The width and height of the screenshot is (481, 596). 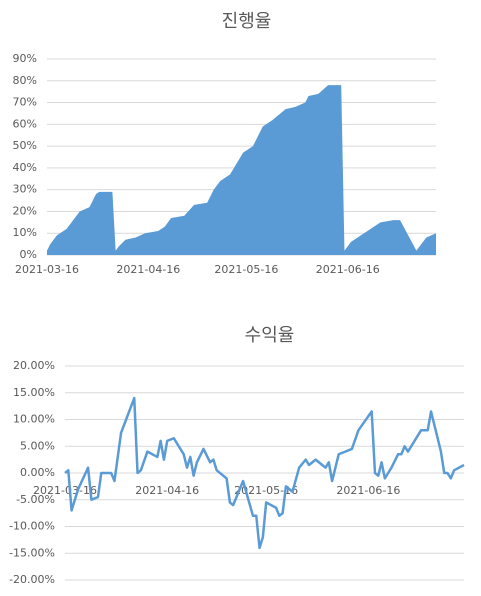 What do you see at coordinates (25, 167) in the screenshot?
I see `y-tick-label: 40%` at bounding box center [25, 167].